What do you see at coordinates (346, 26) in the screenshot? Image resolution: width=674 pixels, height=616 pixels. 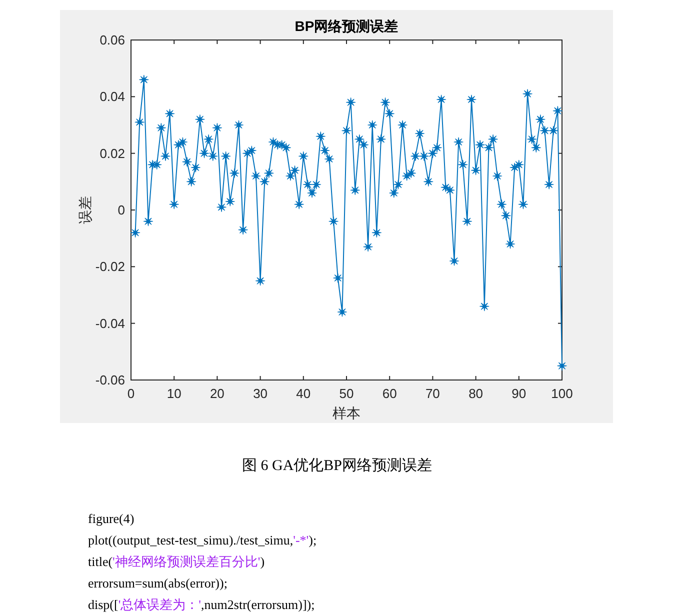 I see `chart-title: BP网络预测误差` at bounding box center [346, 26].